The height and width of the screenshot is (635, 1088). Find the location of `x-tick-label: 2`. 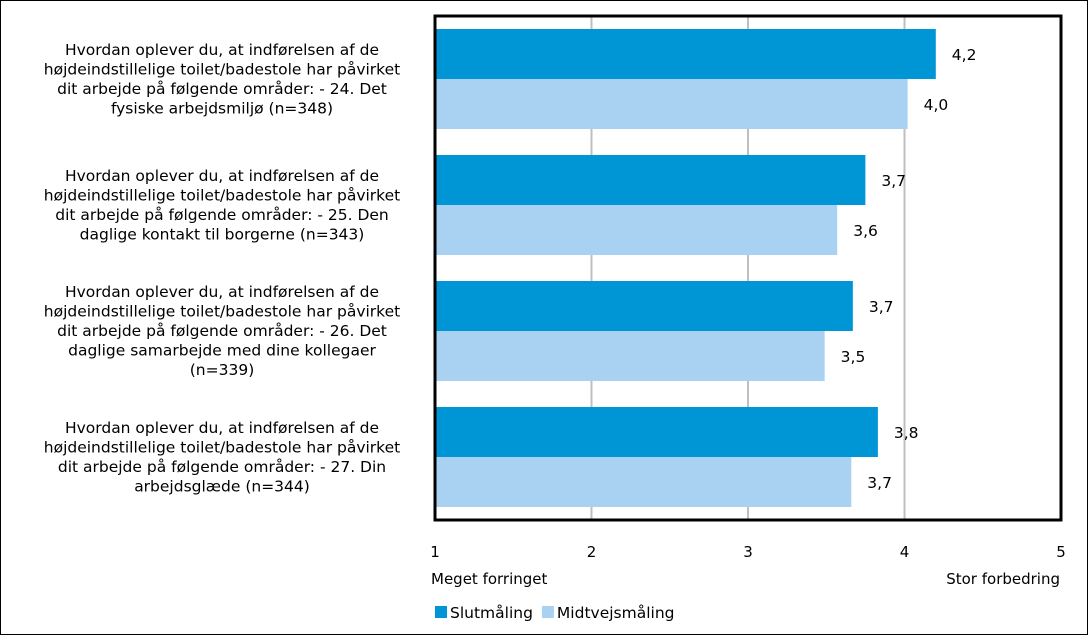

x-tick-label: 2 is located at coordinates (592, 552).